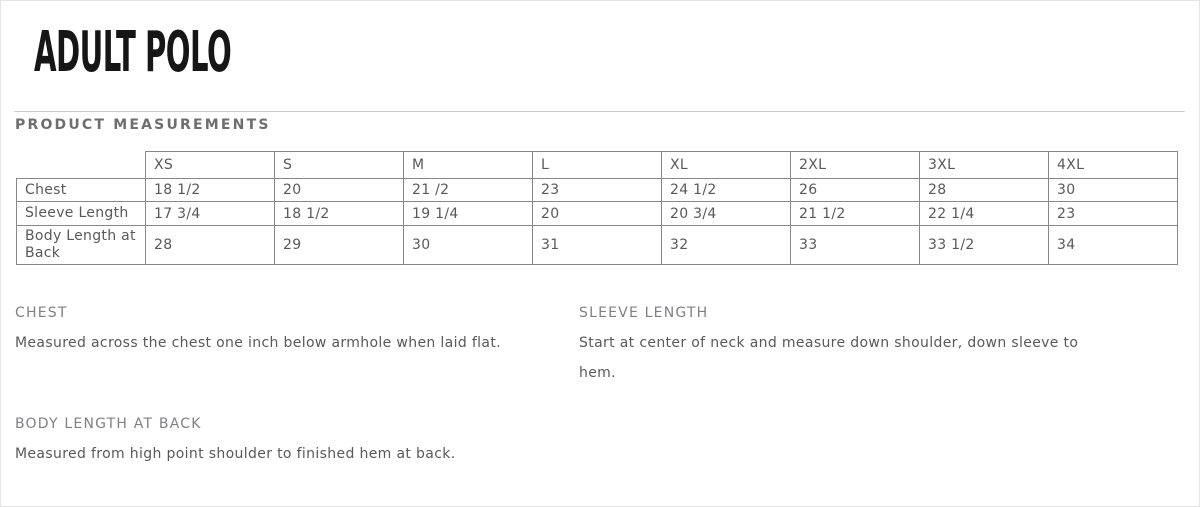  I want to click on cell-sleeve-4xl: 23, so click(1113, 213).